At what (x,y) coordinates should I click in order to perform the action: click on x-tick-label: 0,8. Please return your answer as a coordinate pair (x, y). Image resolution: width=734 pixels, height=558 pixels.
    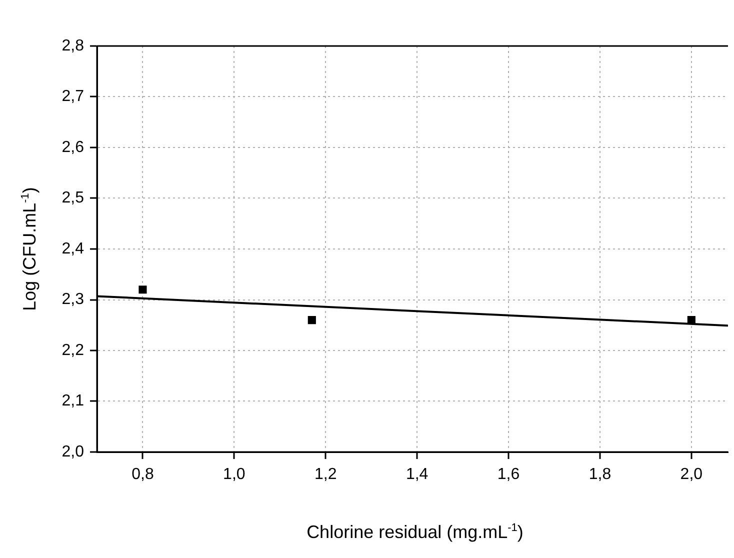
    Looking at the image, I should click on (143, 475).